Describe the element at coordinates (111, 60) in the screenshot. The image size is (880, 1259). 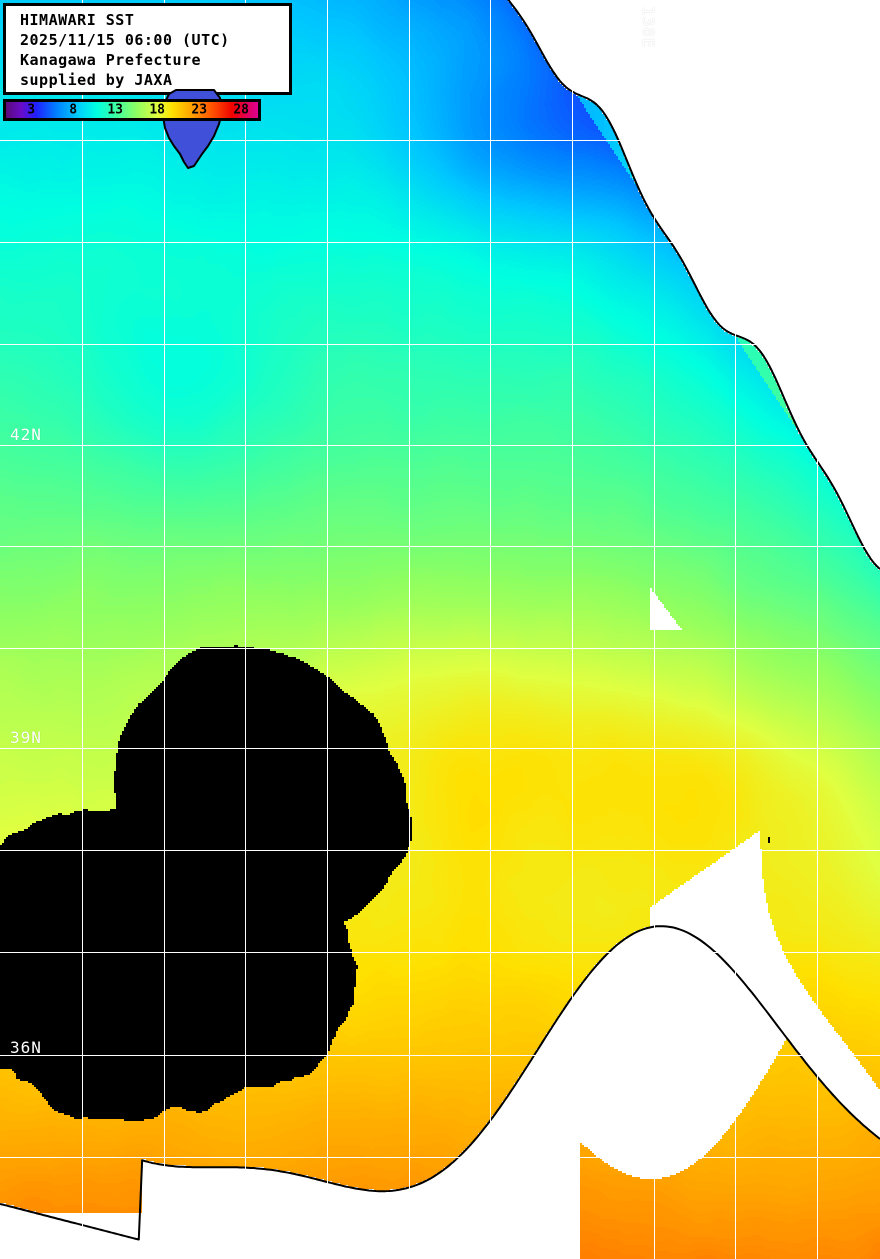
I see `product-region: Kanagawa Prefecture` at that location.